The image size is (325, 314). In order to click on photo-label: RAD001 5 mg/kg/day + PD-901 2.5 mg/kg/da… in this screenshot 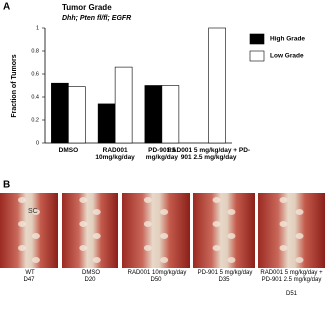, I will do `click(291, 276)`.